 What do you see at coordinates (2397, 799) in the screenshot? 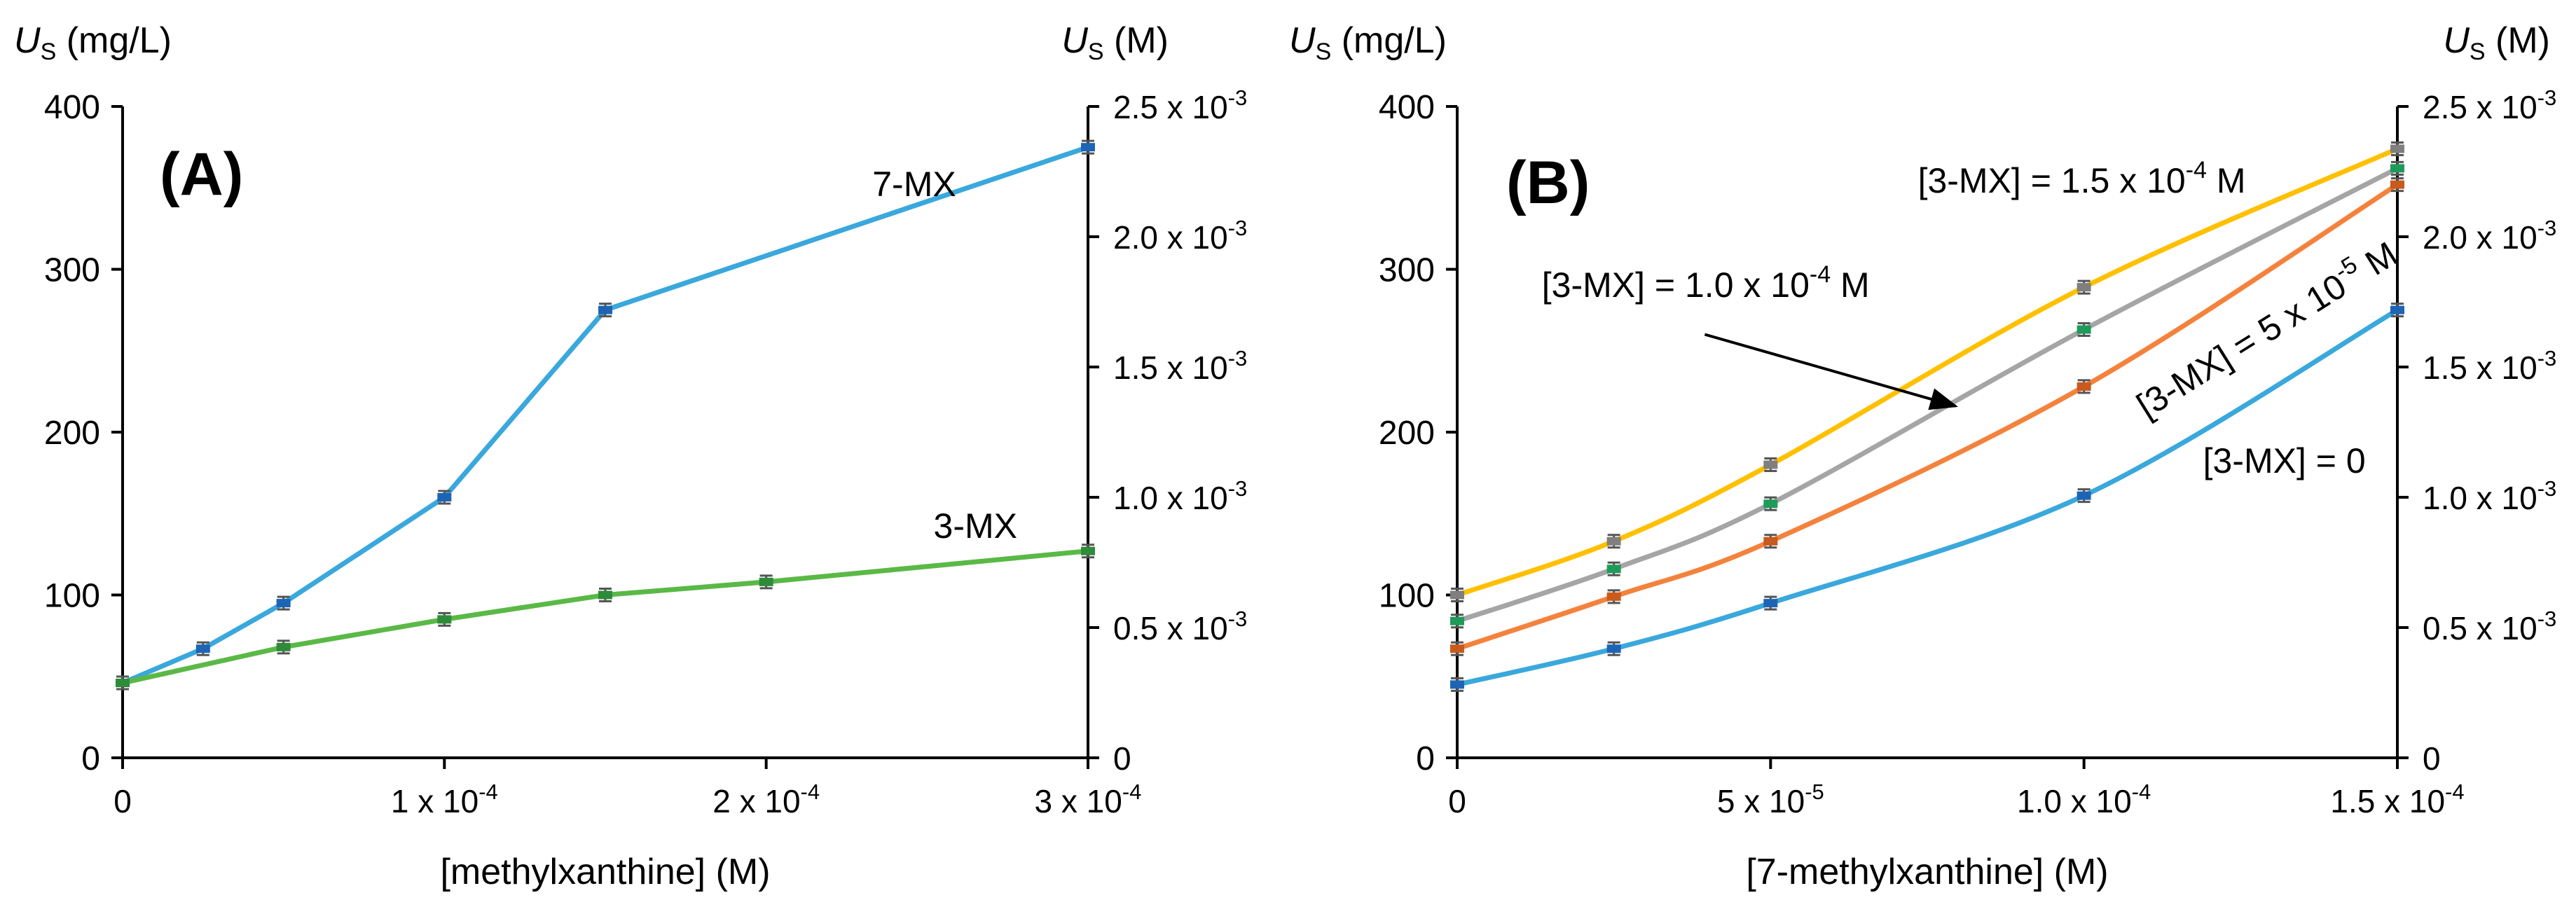
I see `x-tick-label: 1.5 x 10⁻⁴` at bounding box center [2397, 799].